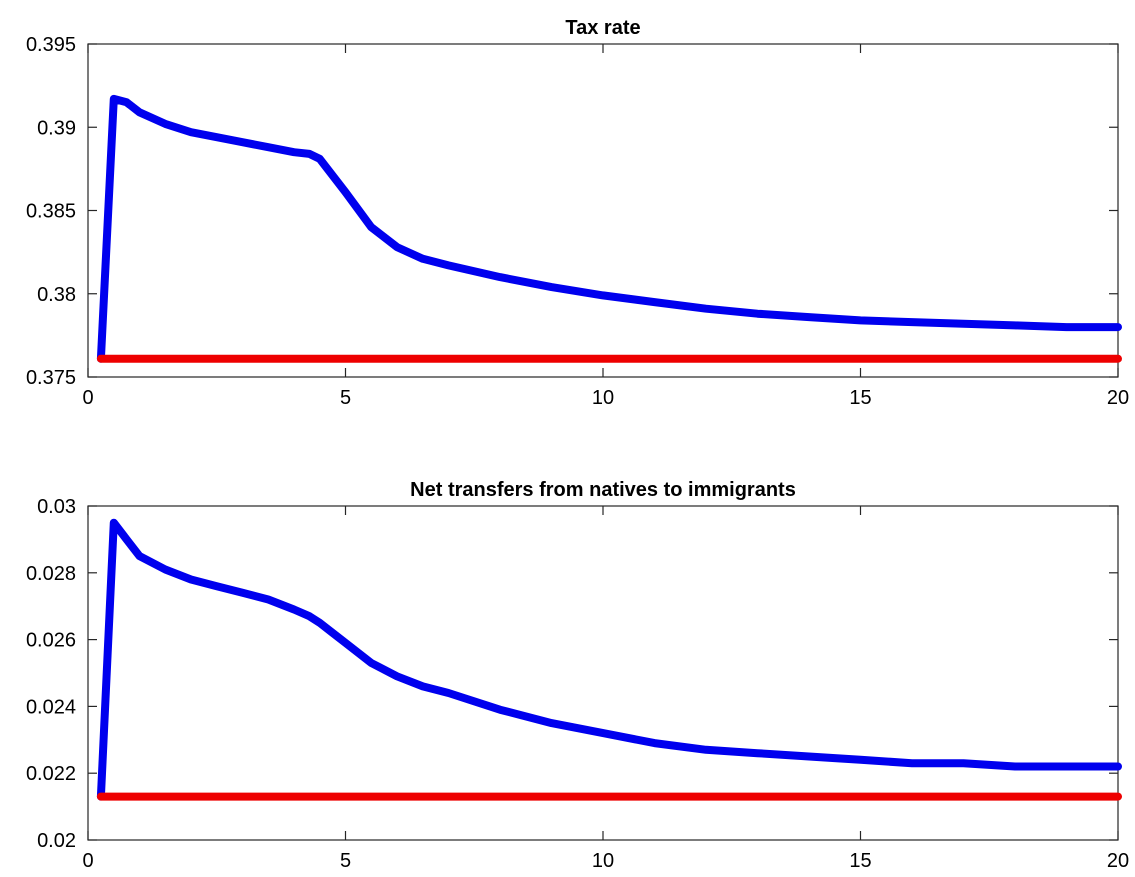 The image size is (1135, 877). What do you see at coordinates (51, 707) in the screenshot?
I see `y-tick-label: 0.024` at bounding box center [51, 707].